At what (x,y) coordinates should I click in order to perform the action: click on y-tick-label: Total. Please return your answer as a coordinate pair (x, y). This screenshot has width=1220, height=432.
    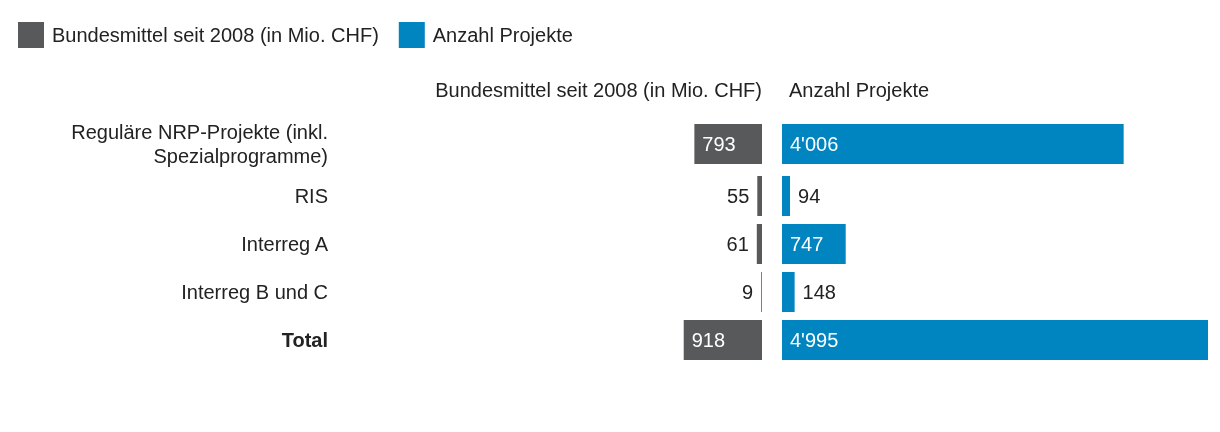
    Looking at the image, I should click on (304, 340).